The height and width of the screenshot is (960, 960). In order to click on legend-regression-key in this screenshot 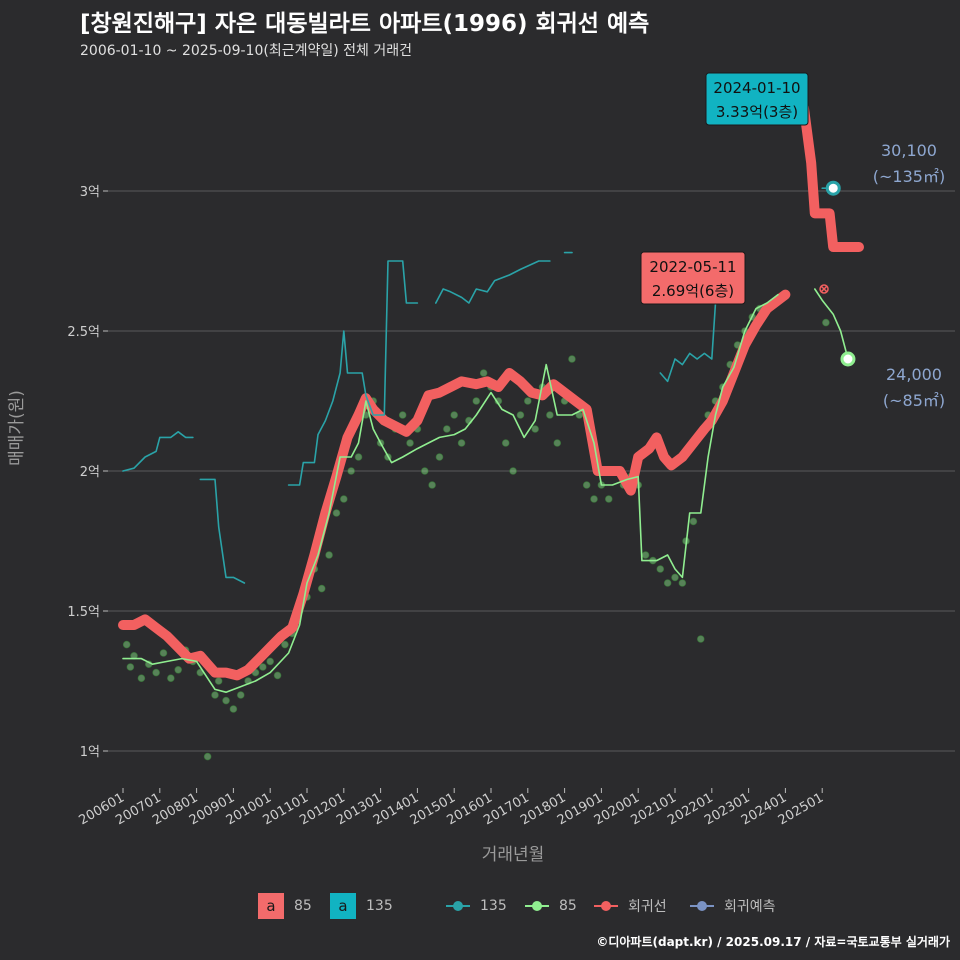, I will do `click(606, 906)`.